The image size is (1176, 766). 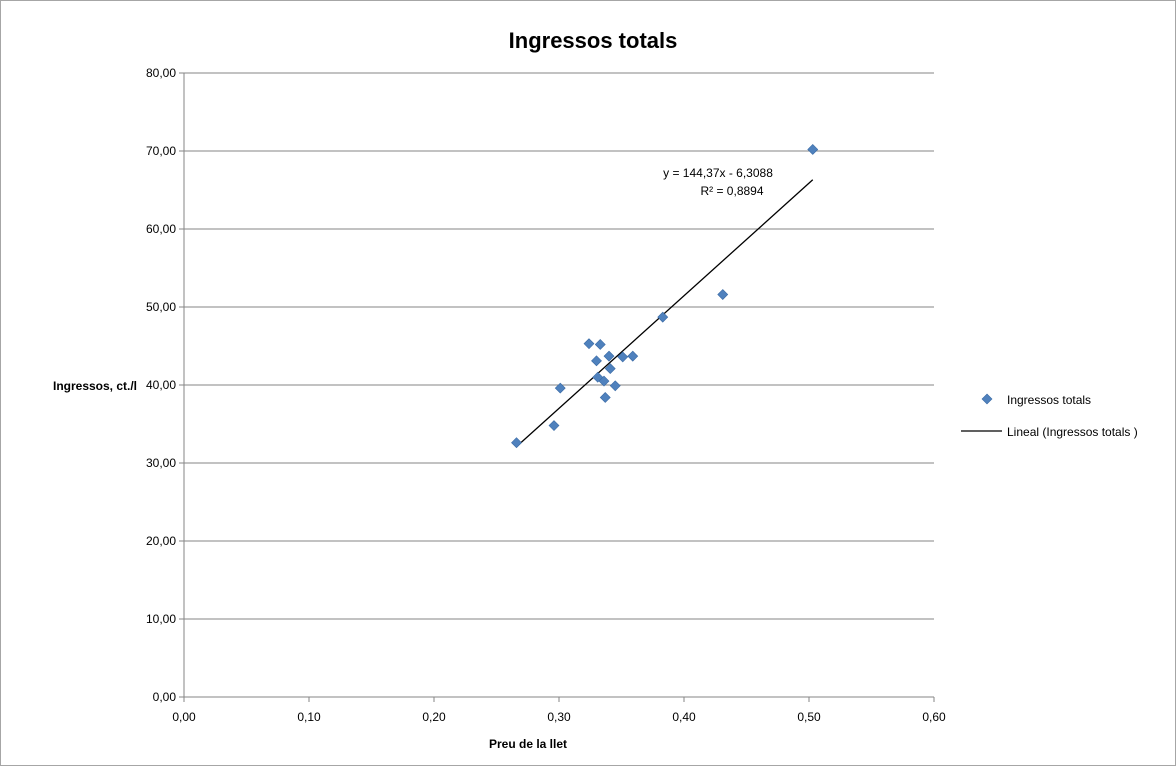 What do you see at coordinates (161, 229) in the screenshot?
I see `y-tick-label: 60,00` at bounding box center [161, 229].